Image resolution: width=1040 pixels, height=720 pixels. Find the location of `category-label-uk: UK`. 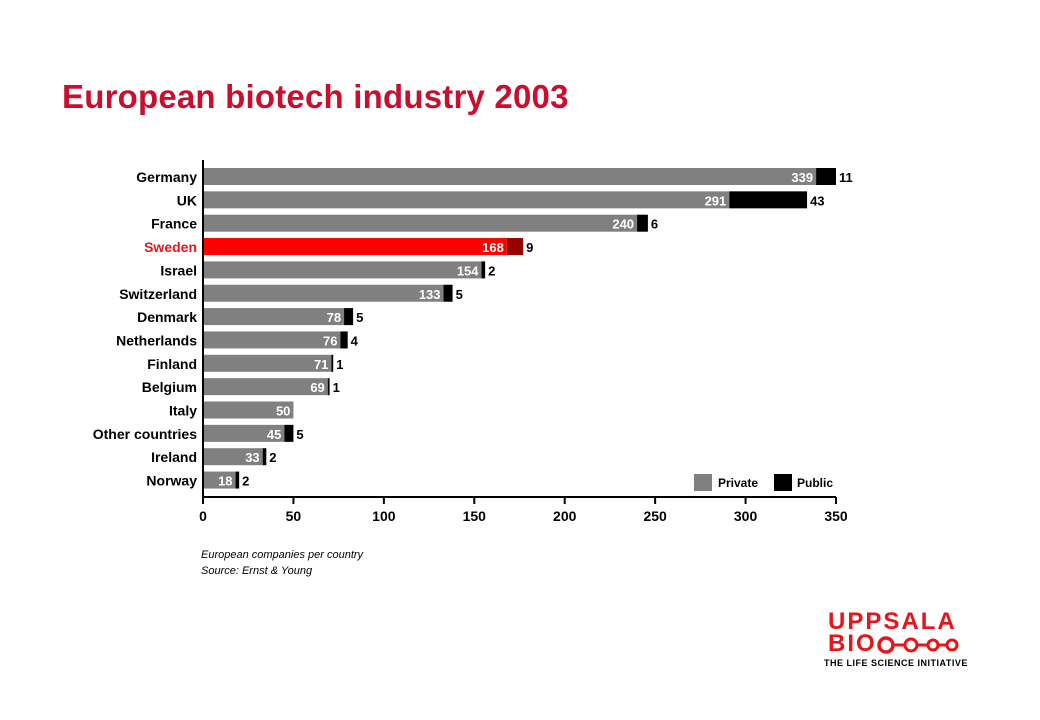

category-label-uk: UK is located at coordinates (187, 200).